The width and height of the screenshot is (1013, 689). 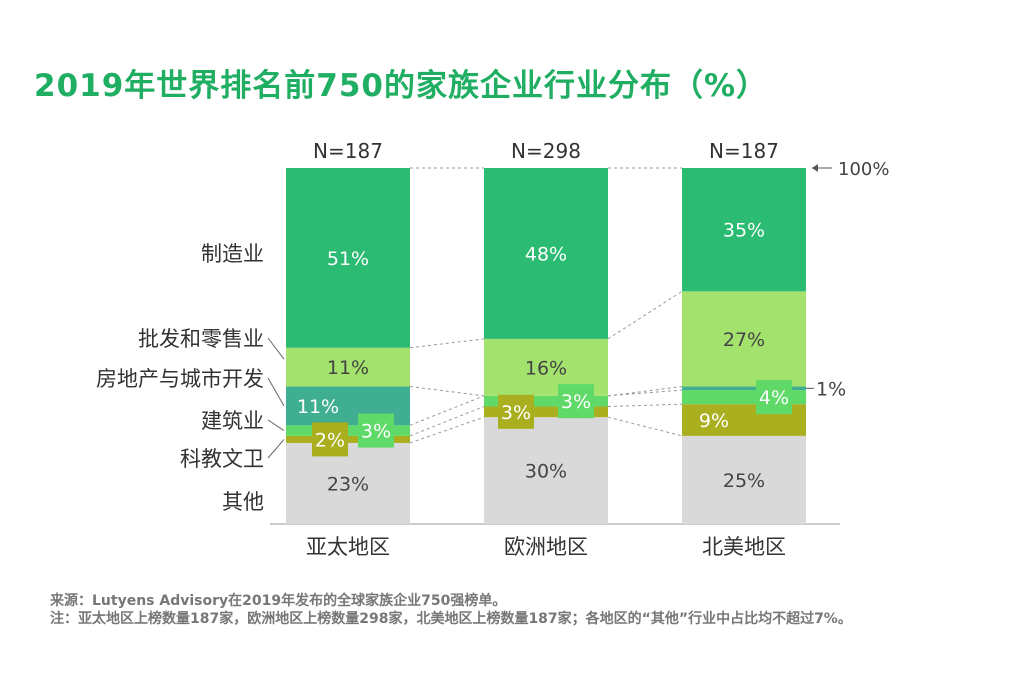 I want to click on data-label: 2%, so click(x=330, y=440).